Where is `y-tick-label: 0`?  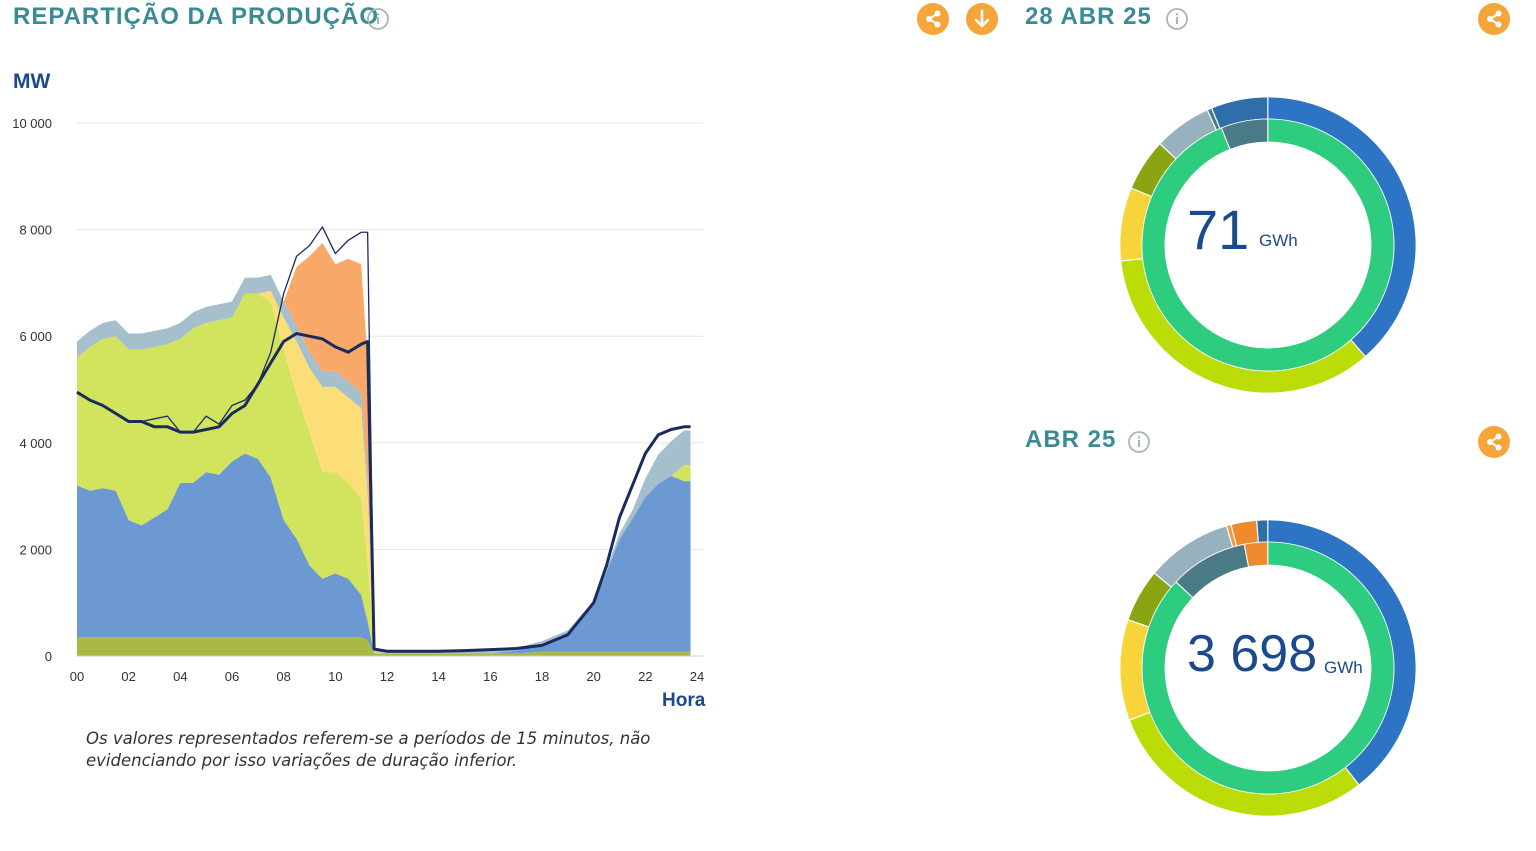 y-tick-label: 0 is located at coordinates (48, 656).